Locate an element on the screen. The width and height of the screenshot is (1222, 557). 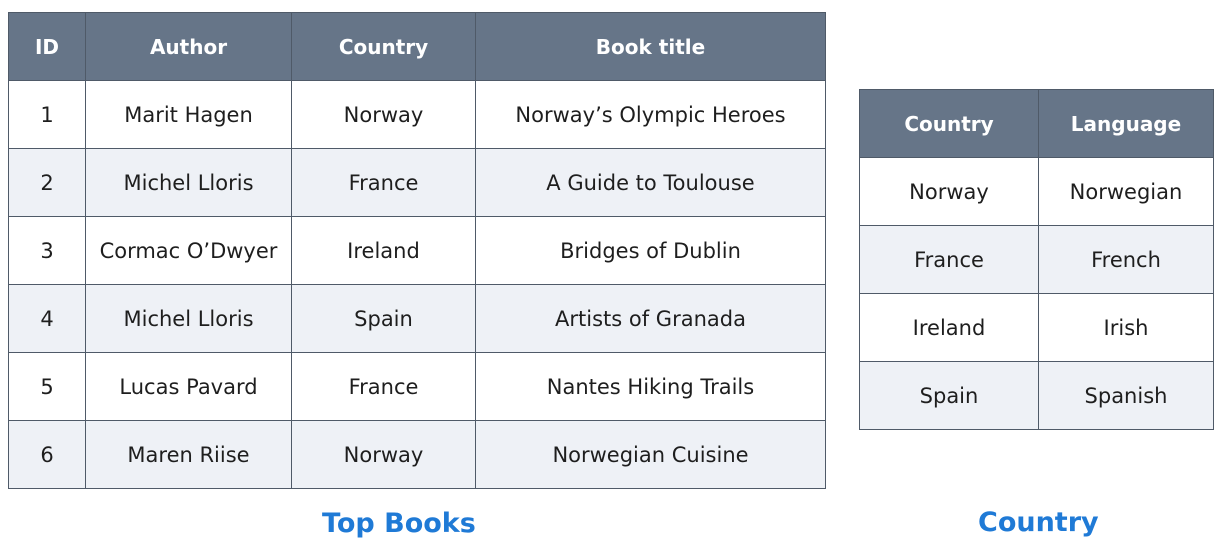
cell-author: Cormac O’Dwyer is located at coordinates (188, 250).